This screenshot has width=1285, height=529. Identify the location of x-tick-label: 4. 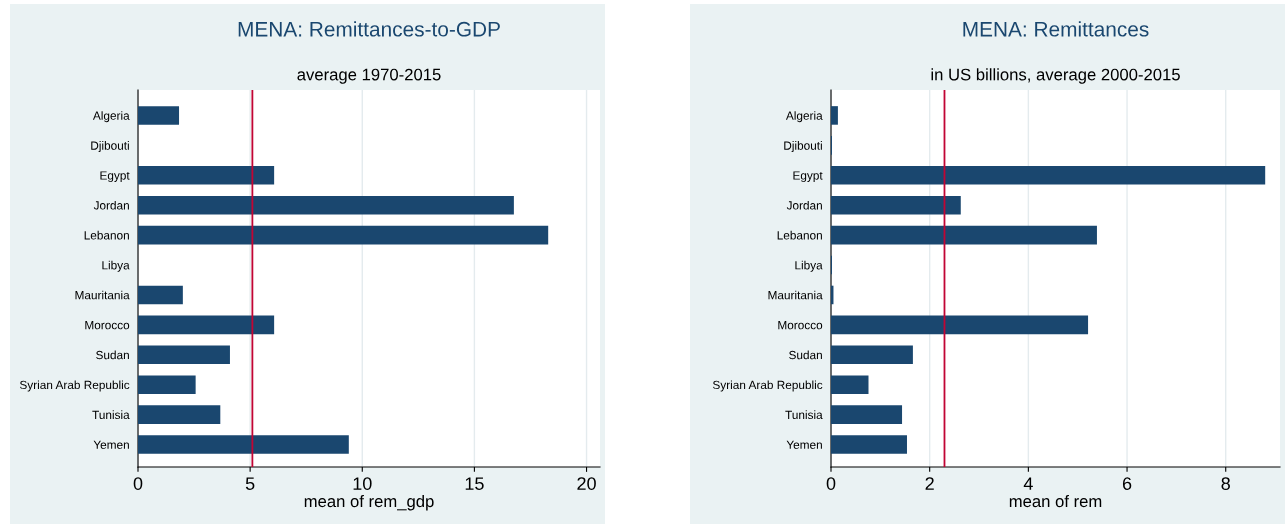
(1028, 483).